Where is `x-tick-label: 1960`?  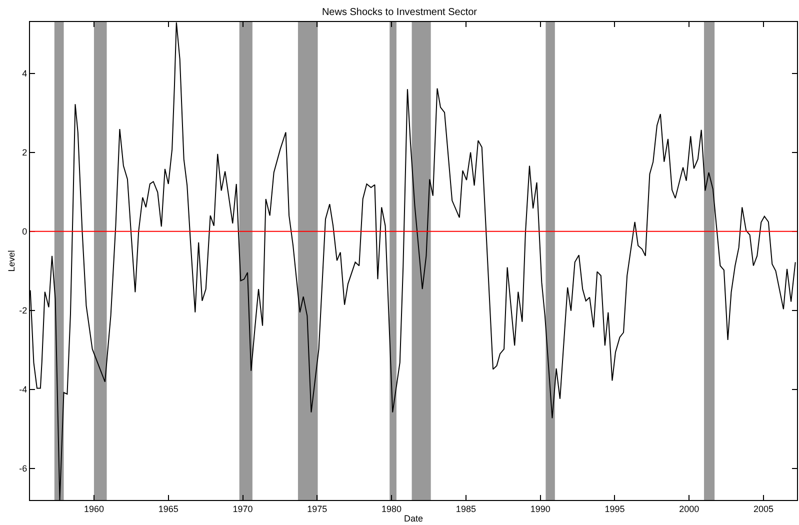 x-tick-label: 1960 is located at coordinates (94, 509).